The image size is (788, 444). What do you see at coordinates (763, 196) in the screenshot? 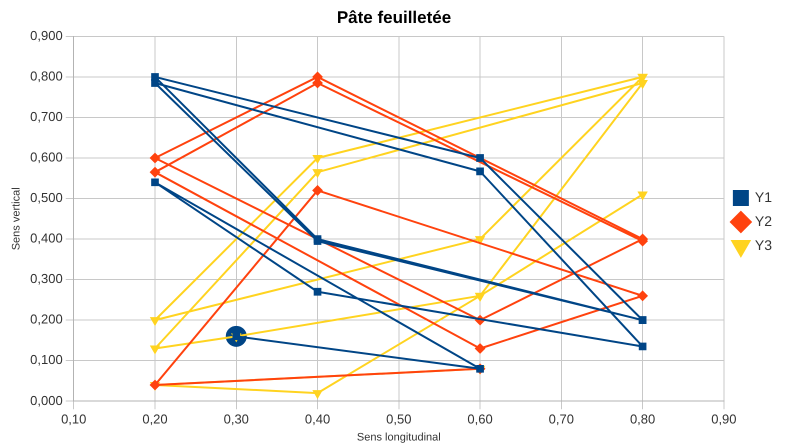
I see `legend-label: Y1` at bounding box center [763, 196].